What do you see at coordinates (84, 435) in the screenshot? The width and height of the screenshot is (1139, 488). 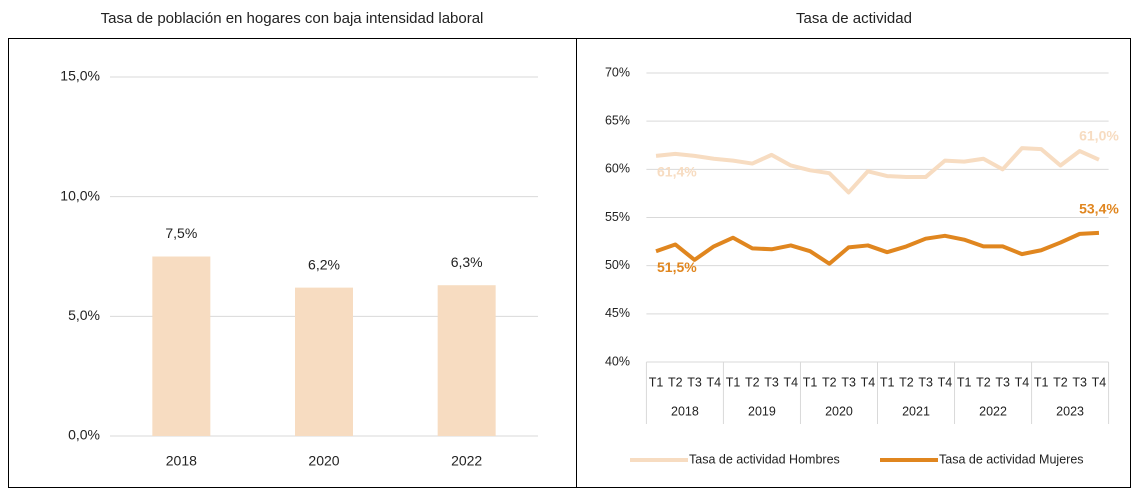 I see `y-tick-label: 0,0%` at bounding box center [84, 435].